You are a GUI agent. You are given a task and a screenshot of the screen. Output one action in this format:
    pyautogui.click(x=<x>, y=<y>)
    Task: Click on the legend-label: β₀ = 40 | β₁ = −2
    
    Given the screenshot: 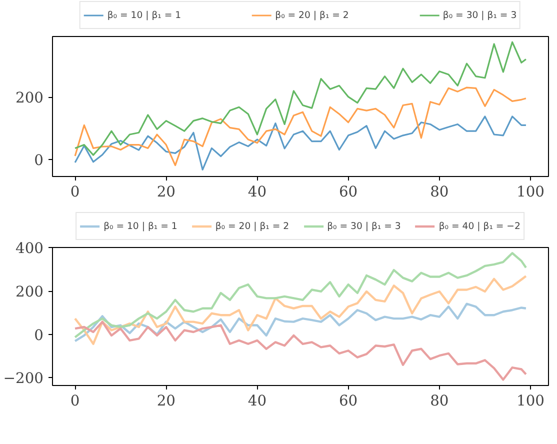 What is the action you would take?
    pyautogui.click(x=479, y=226)
    